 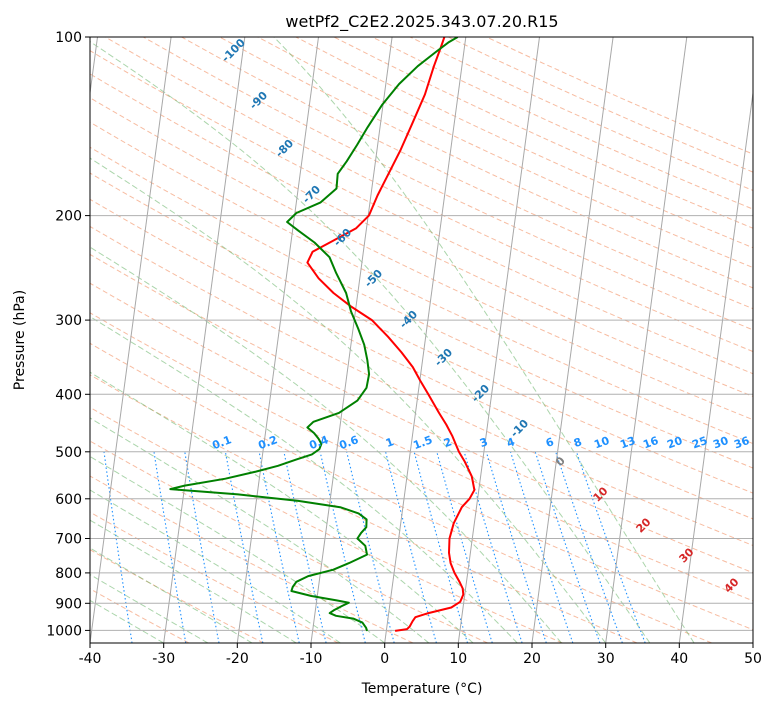 I want to click on mixing-ratio-label: 36, so click(x=741, y=443).